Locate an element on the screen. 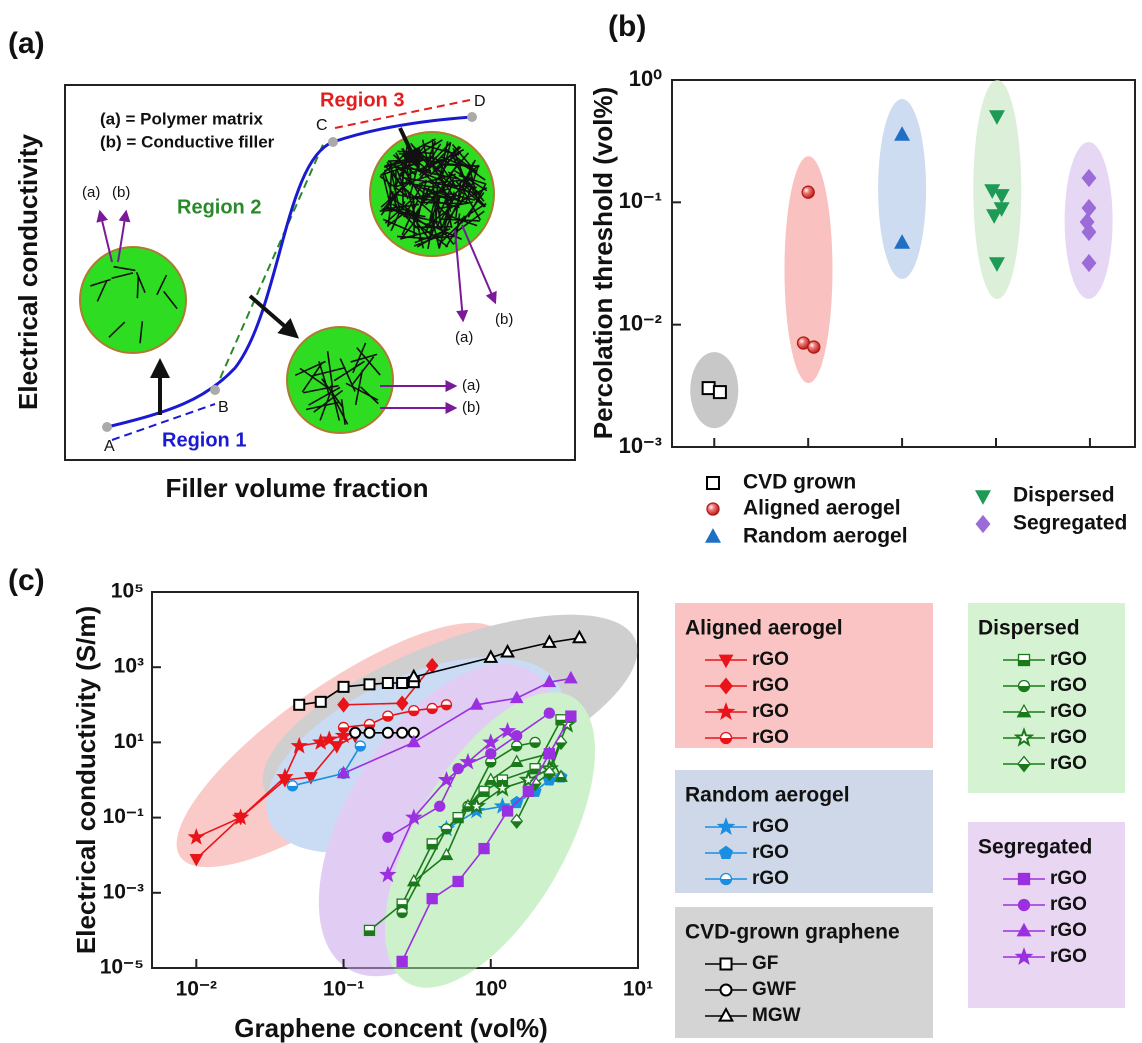 The width and height of the screenshot is (1142, 1043). callout-label: (b) is located at coordinates (121, 192).